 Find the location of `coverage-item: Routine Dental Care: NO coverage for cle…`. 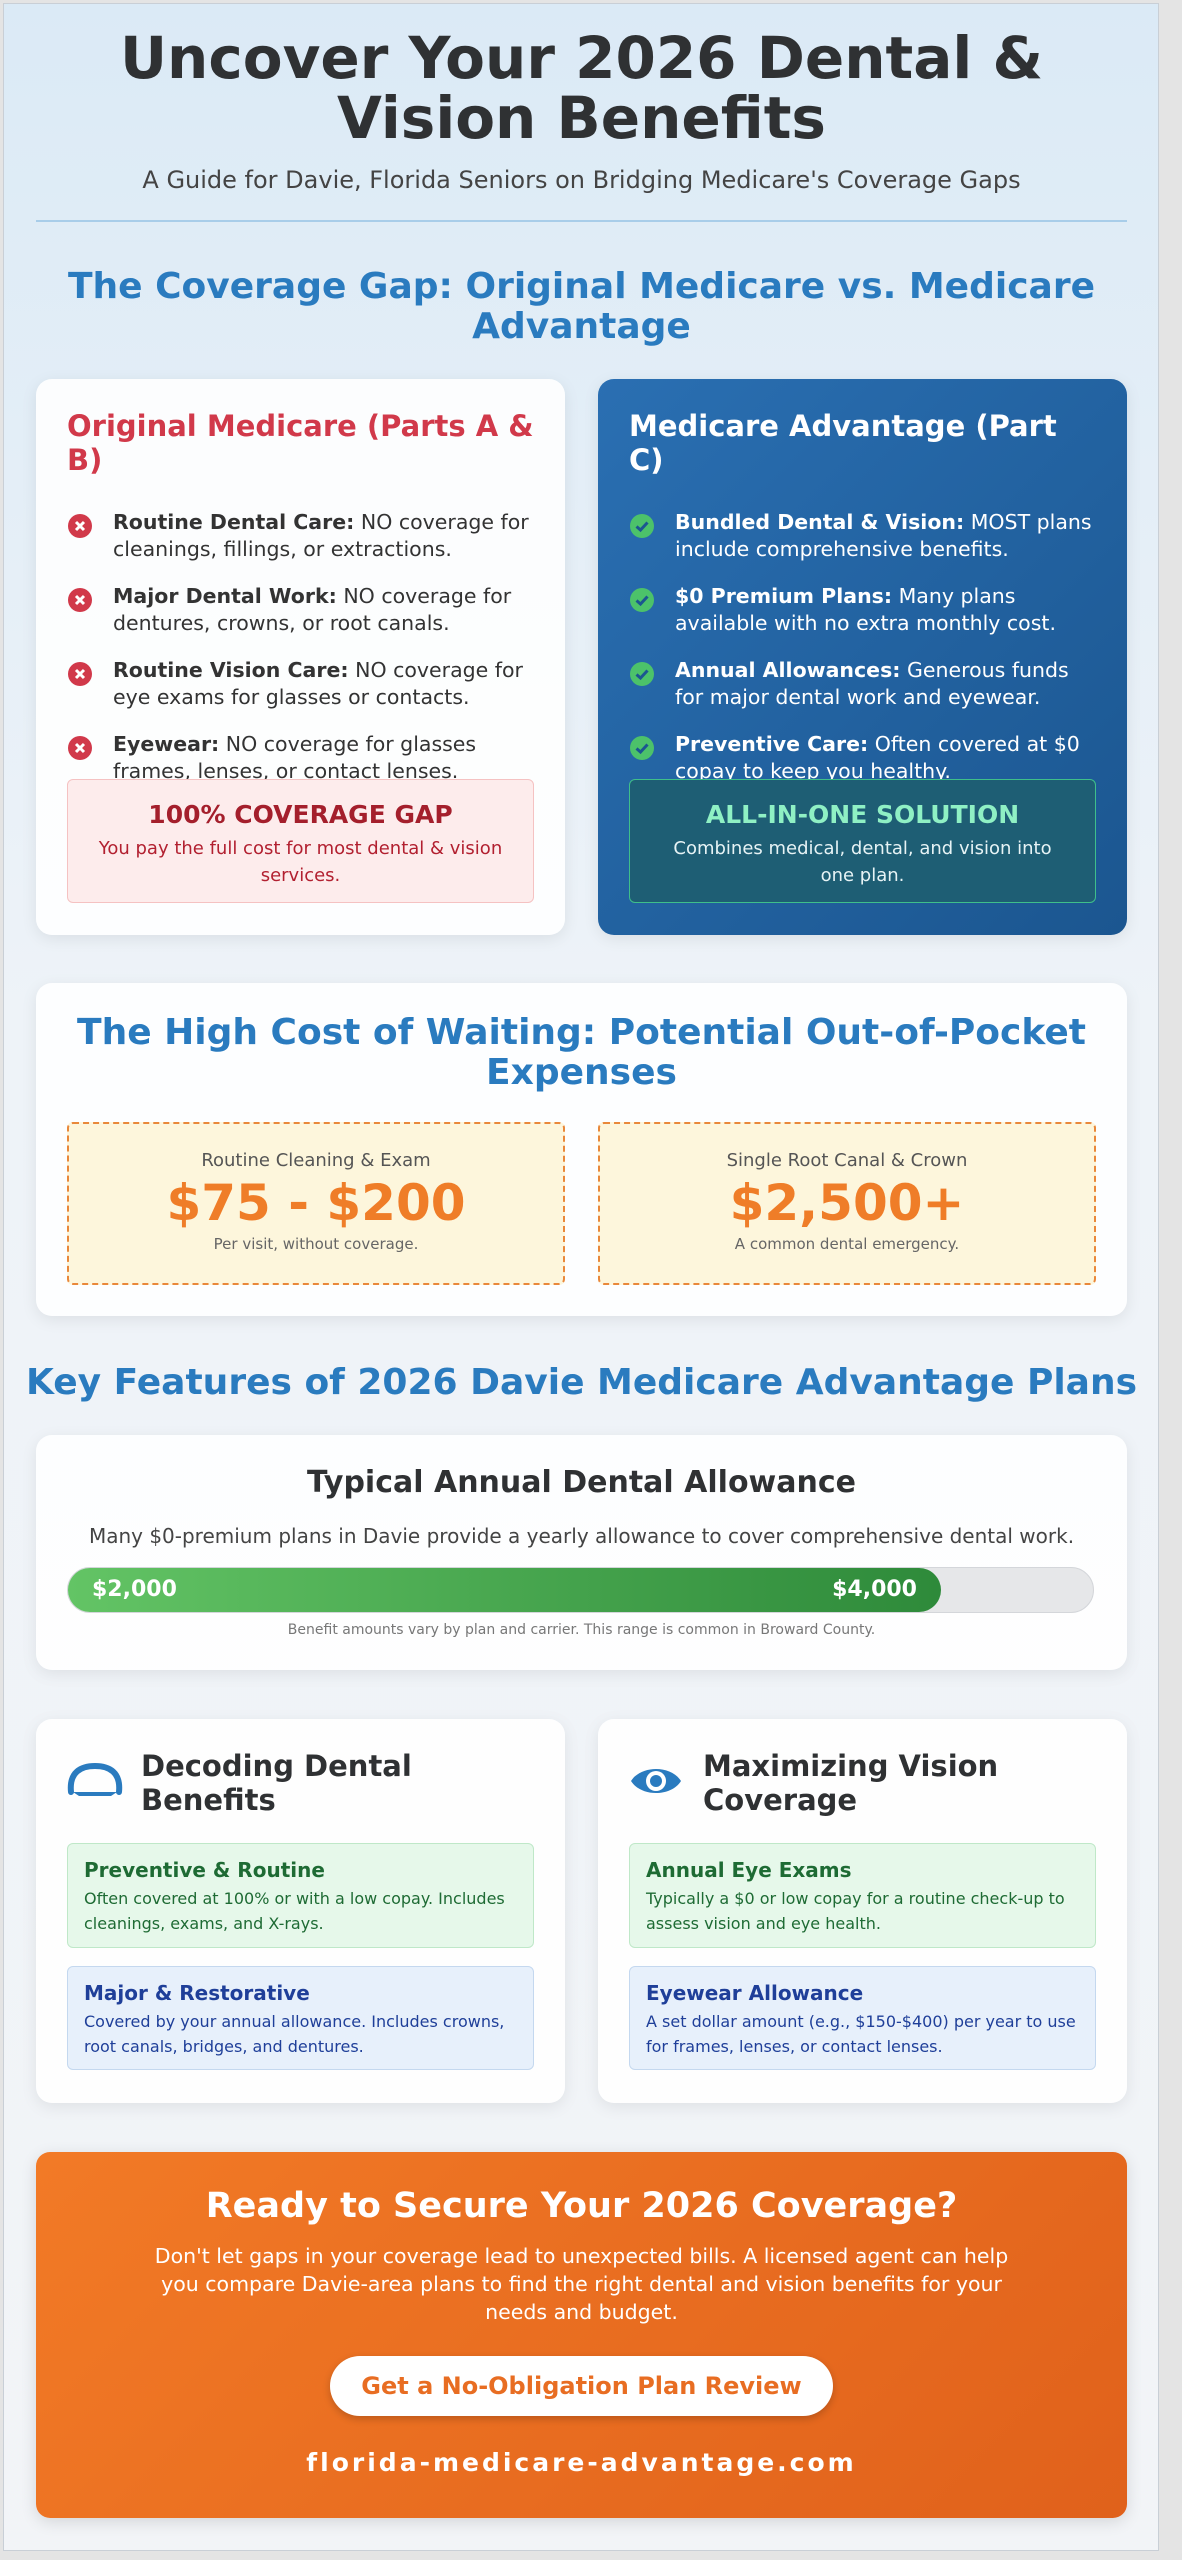

coverage-item: Routine Dental Care: NO coverage for cle… is located at coordinates (302, 536).